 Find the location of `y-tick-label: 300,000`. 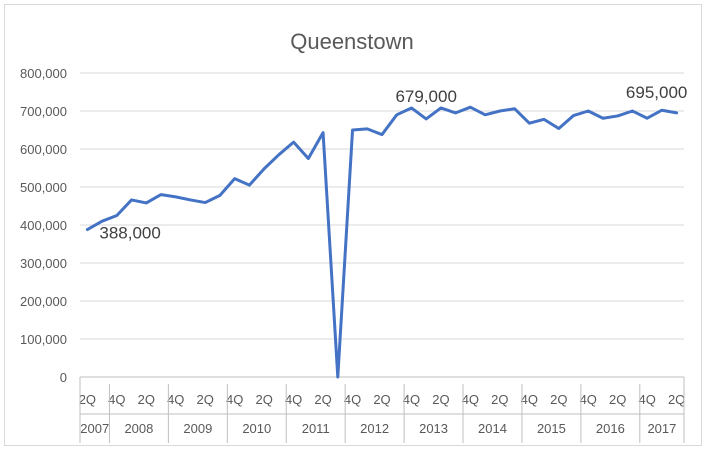

y-tick-label: 300,000 is located at coordinates (43, 263).